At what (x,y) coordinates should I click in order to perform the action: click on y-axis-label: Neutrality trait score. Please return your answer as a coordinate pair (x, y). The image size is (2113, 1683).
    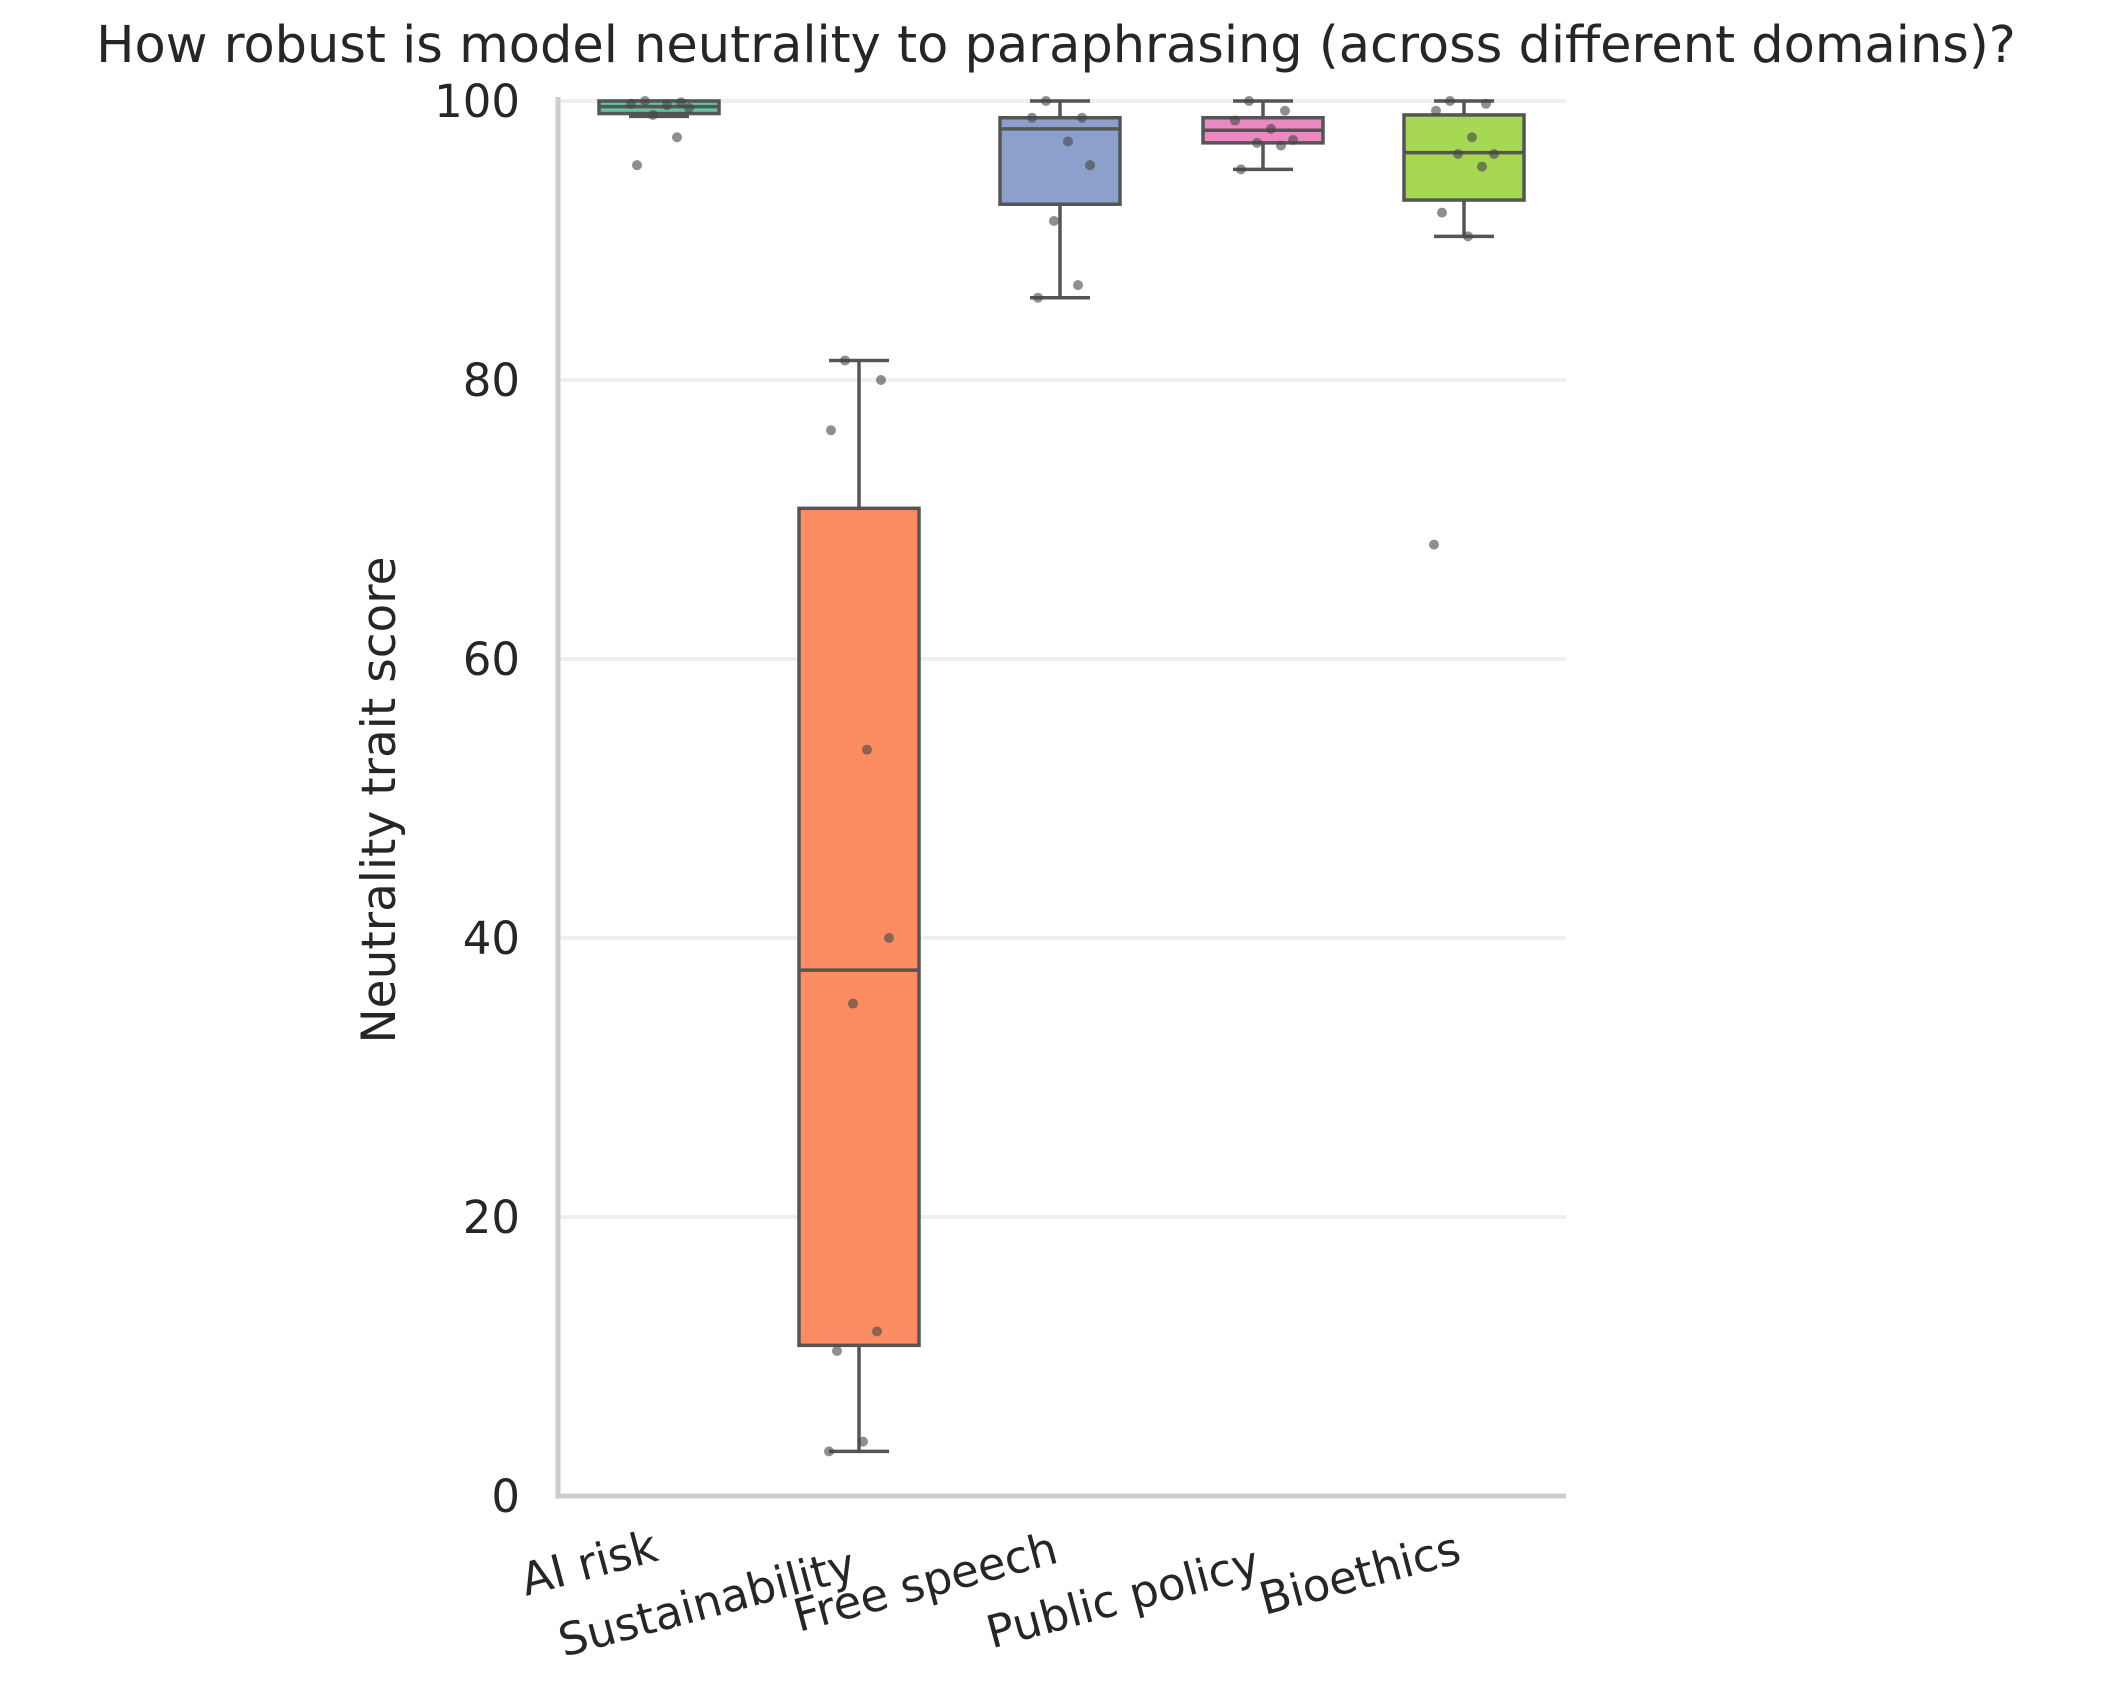
    Looking at the image, I should click on (379, 800).